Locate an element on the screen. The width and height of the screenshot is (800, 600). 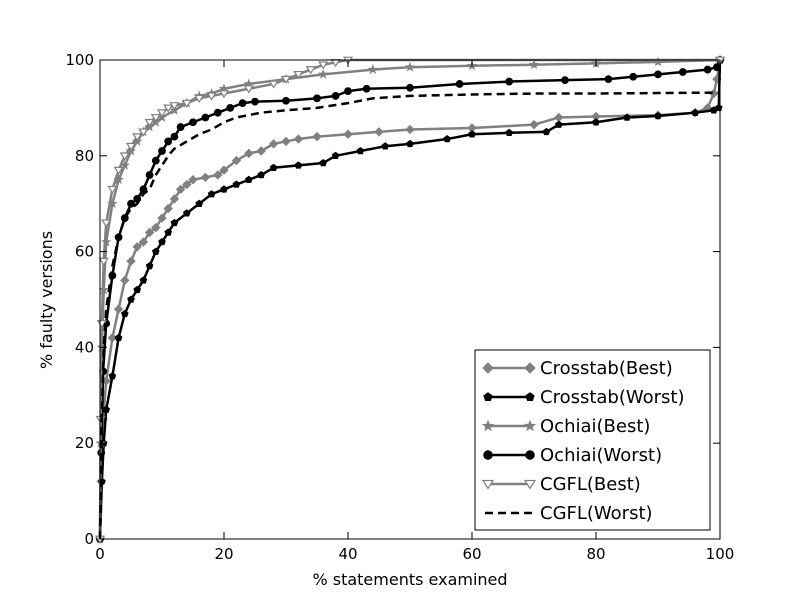
y-tick-label: 80 is located at coordinates (84, 156).